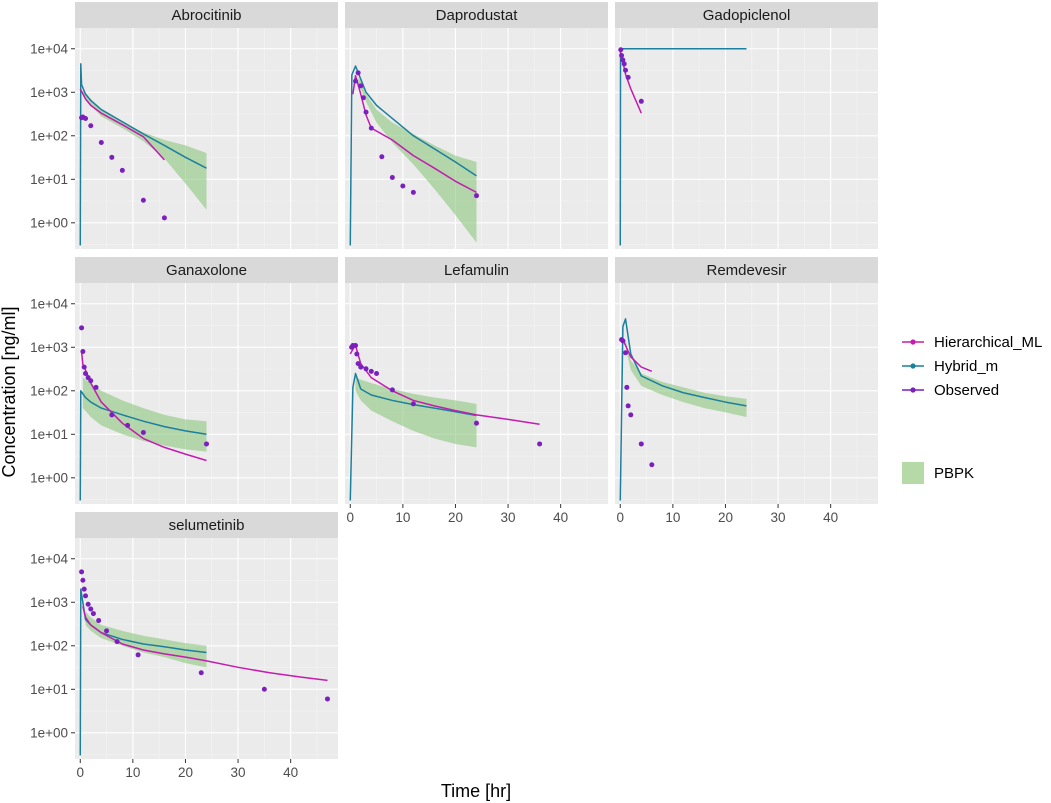  What do you see at coordinates (950, 390) in the screenshot?
I see `legend-key-observed: Observed` at bounding box center [950, 390].